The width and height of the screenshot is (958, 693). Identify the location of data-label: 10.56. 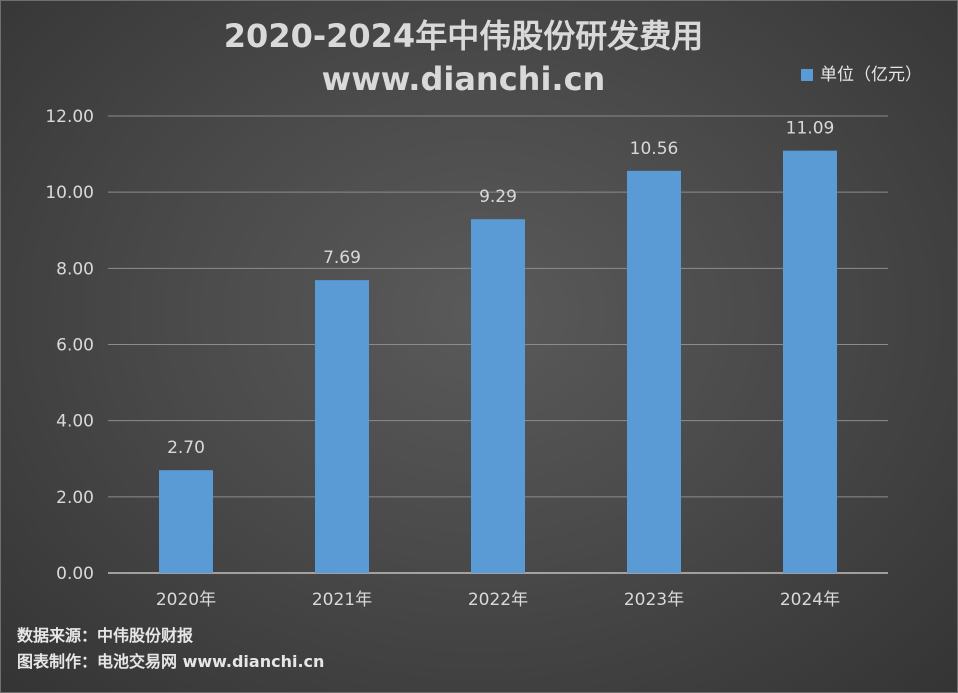
(654, 149).